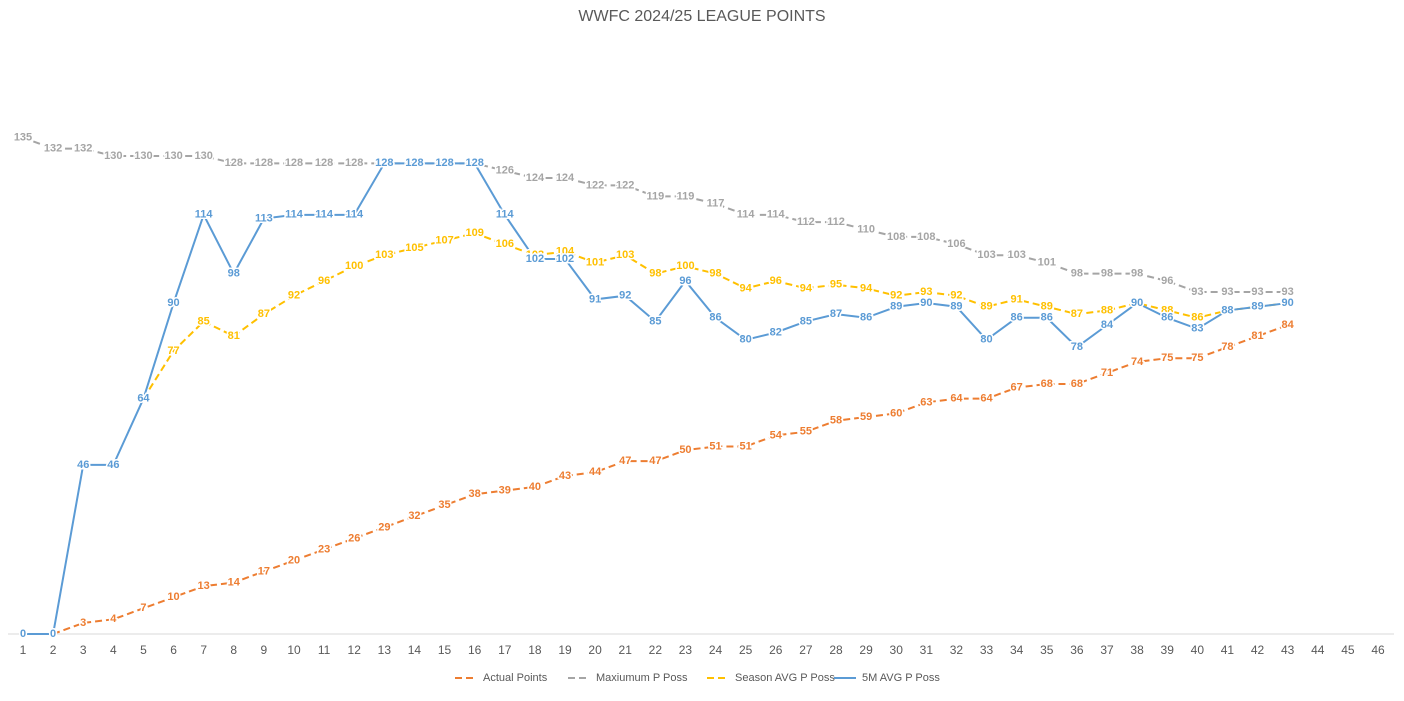 This screenshot has width=1404, height=701. I want to click on x-tick-label: 45, so click(1348, 650).